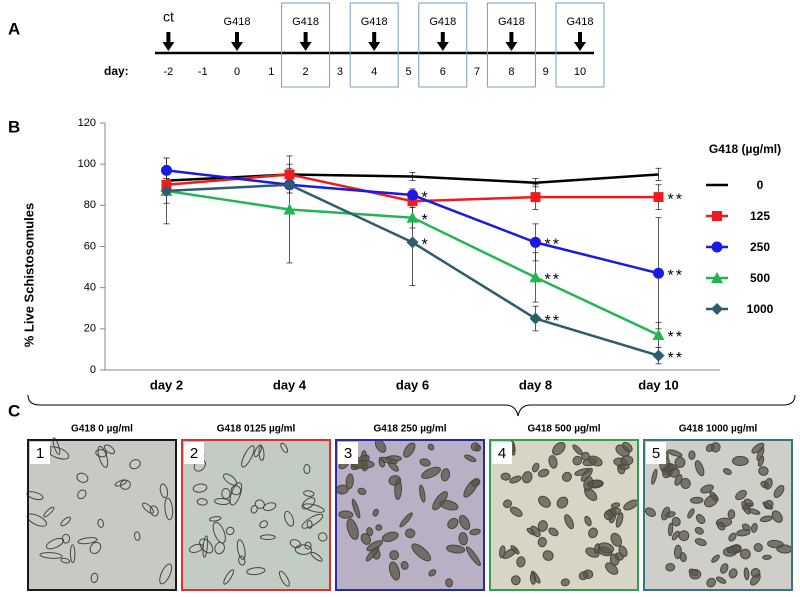  Describe the element at coordinates (14, 410) in the screenshot. I see `panel-label: C` at that location.